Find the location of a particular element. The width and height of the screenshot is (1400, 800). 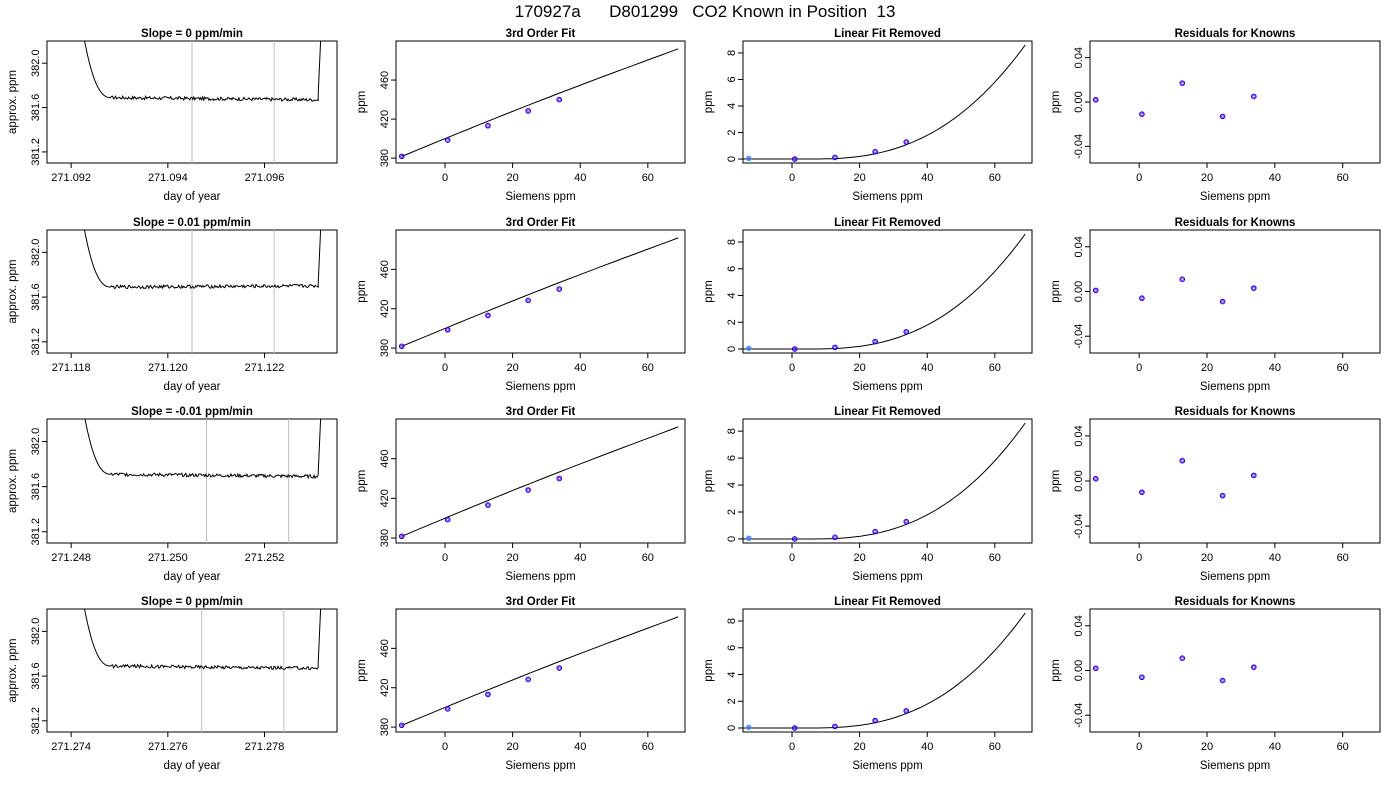

y-tick-label: 0.04 is located at coordinates (1079, 246).